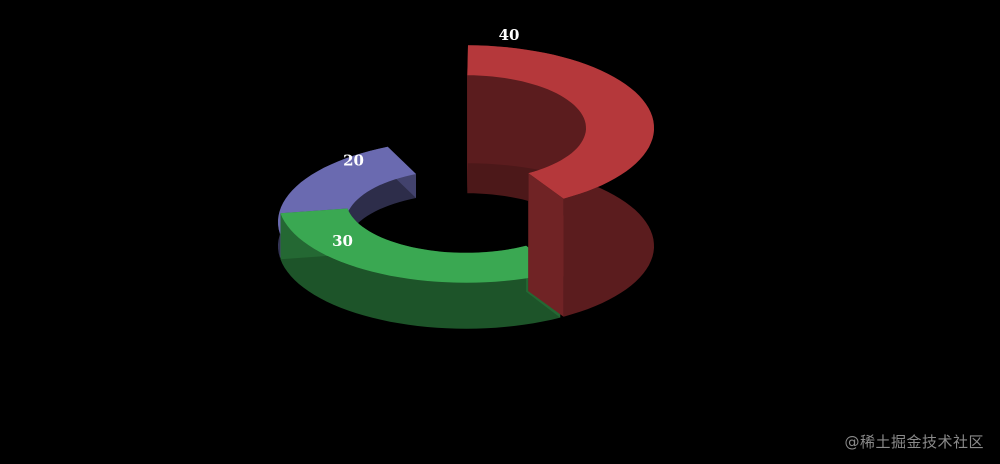  I want to click on slice-label-1: 30, so click(342, 241).